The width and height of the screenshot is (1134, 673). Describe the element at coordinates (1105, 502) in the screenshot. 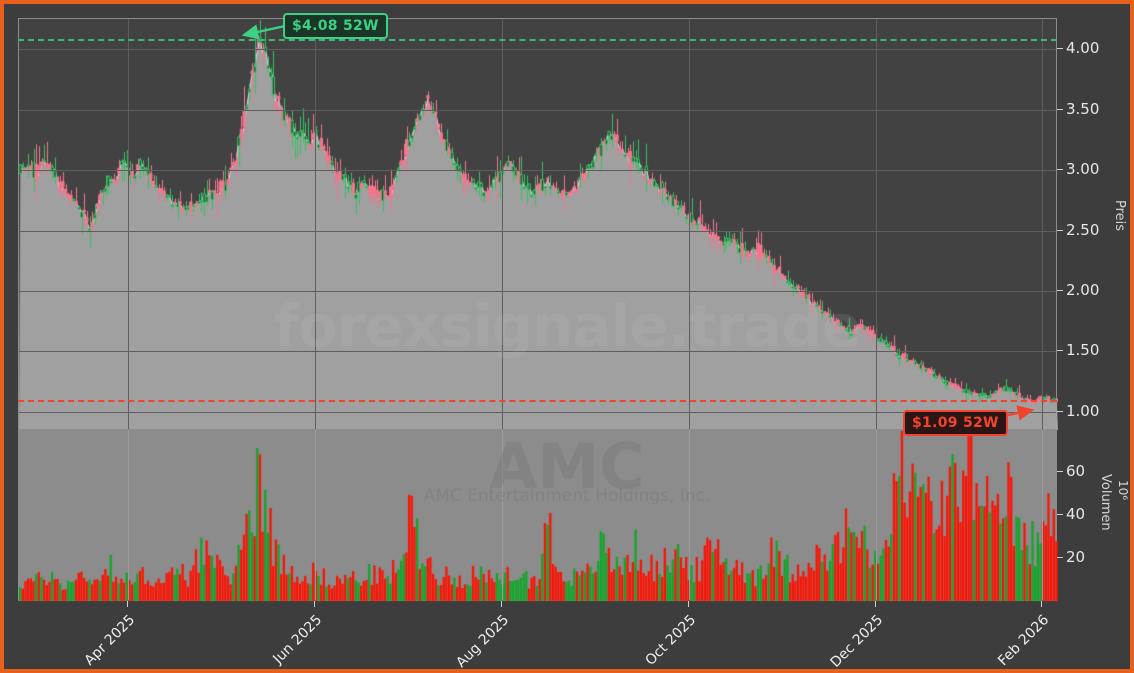

I see `volume-axis-title: Volumen` at that location.